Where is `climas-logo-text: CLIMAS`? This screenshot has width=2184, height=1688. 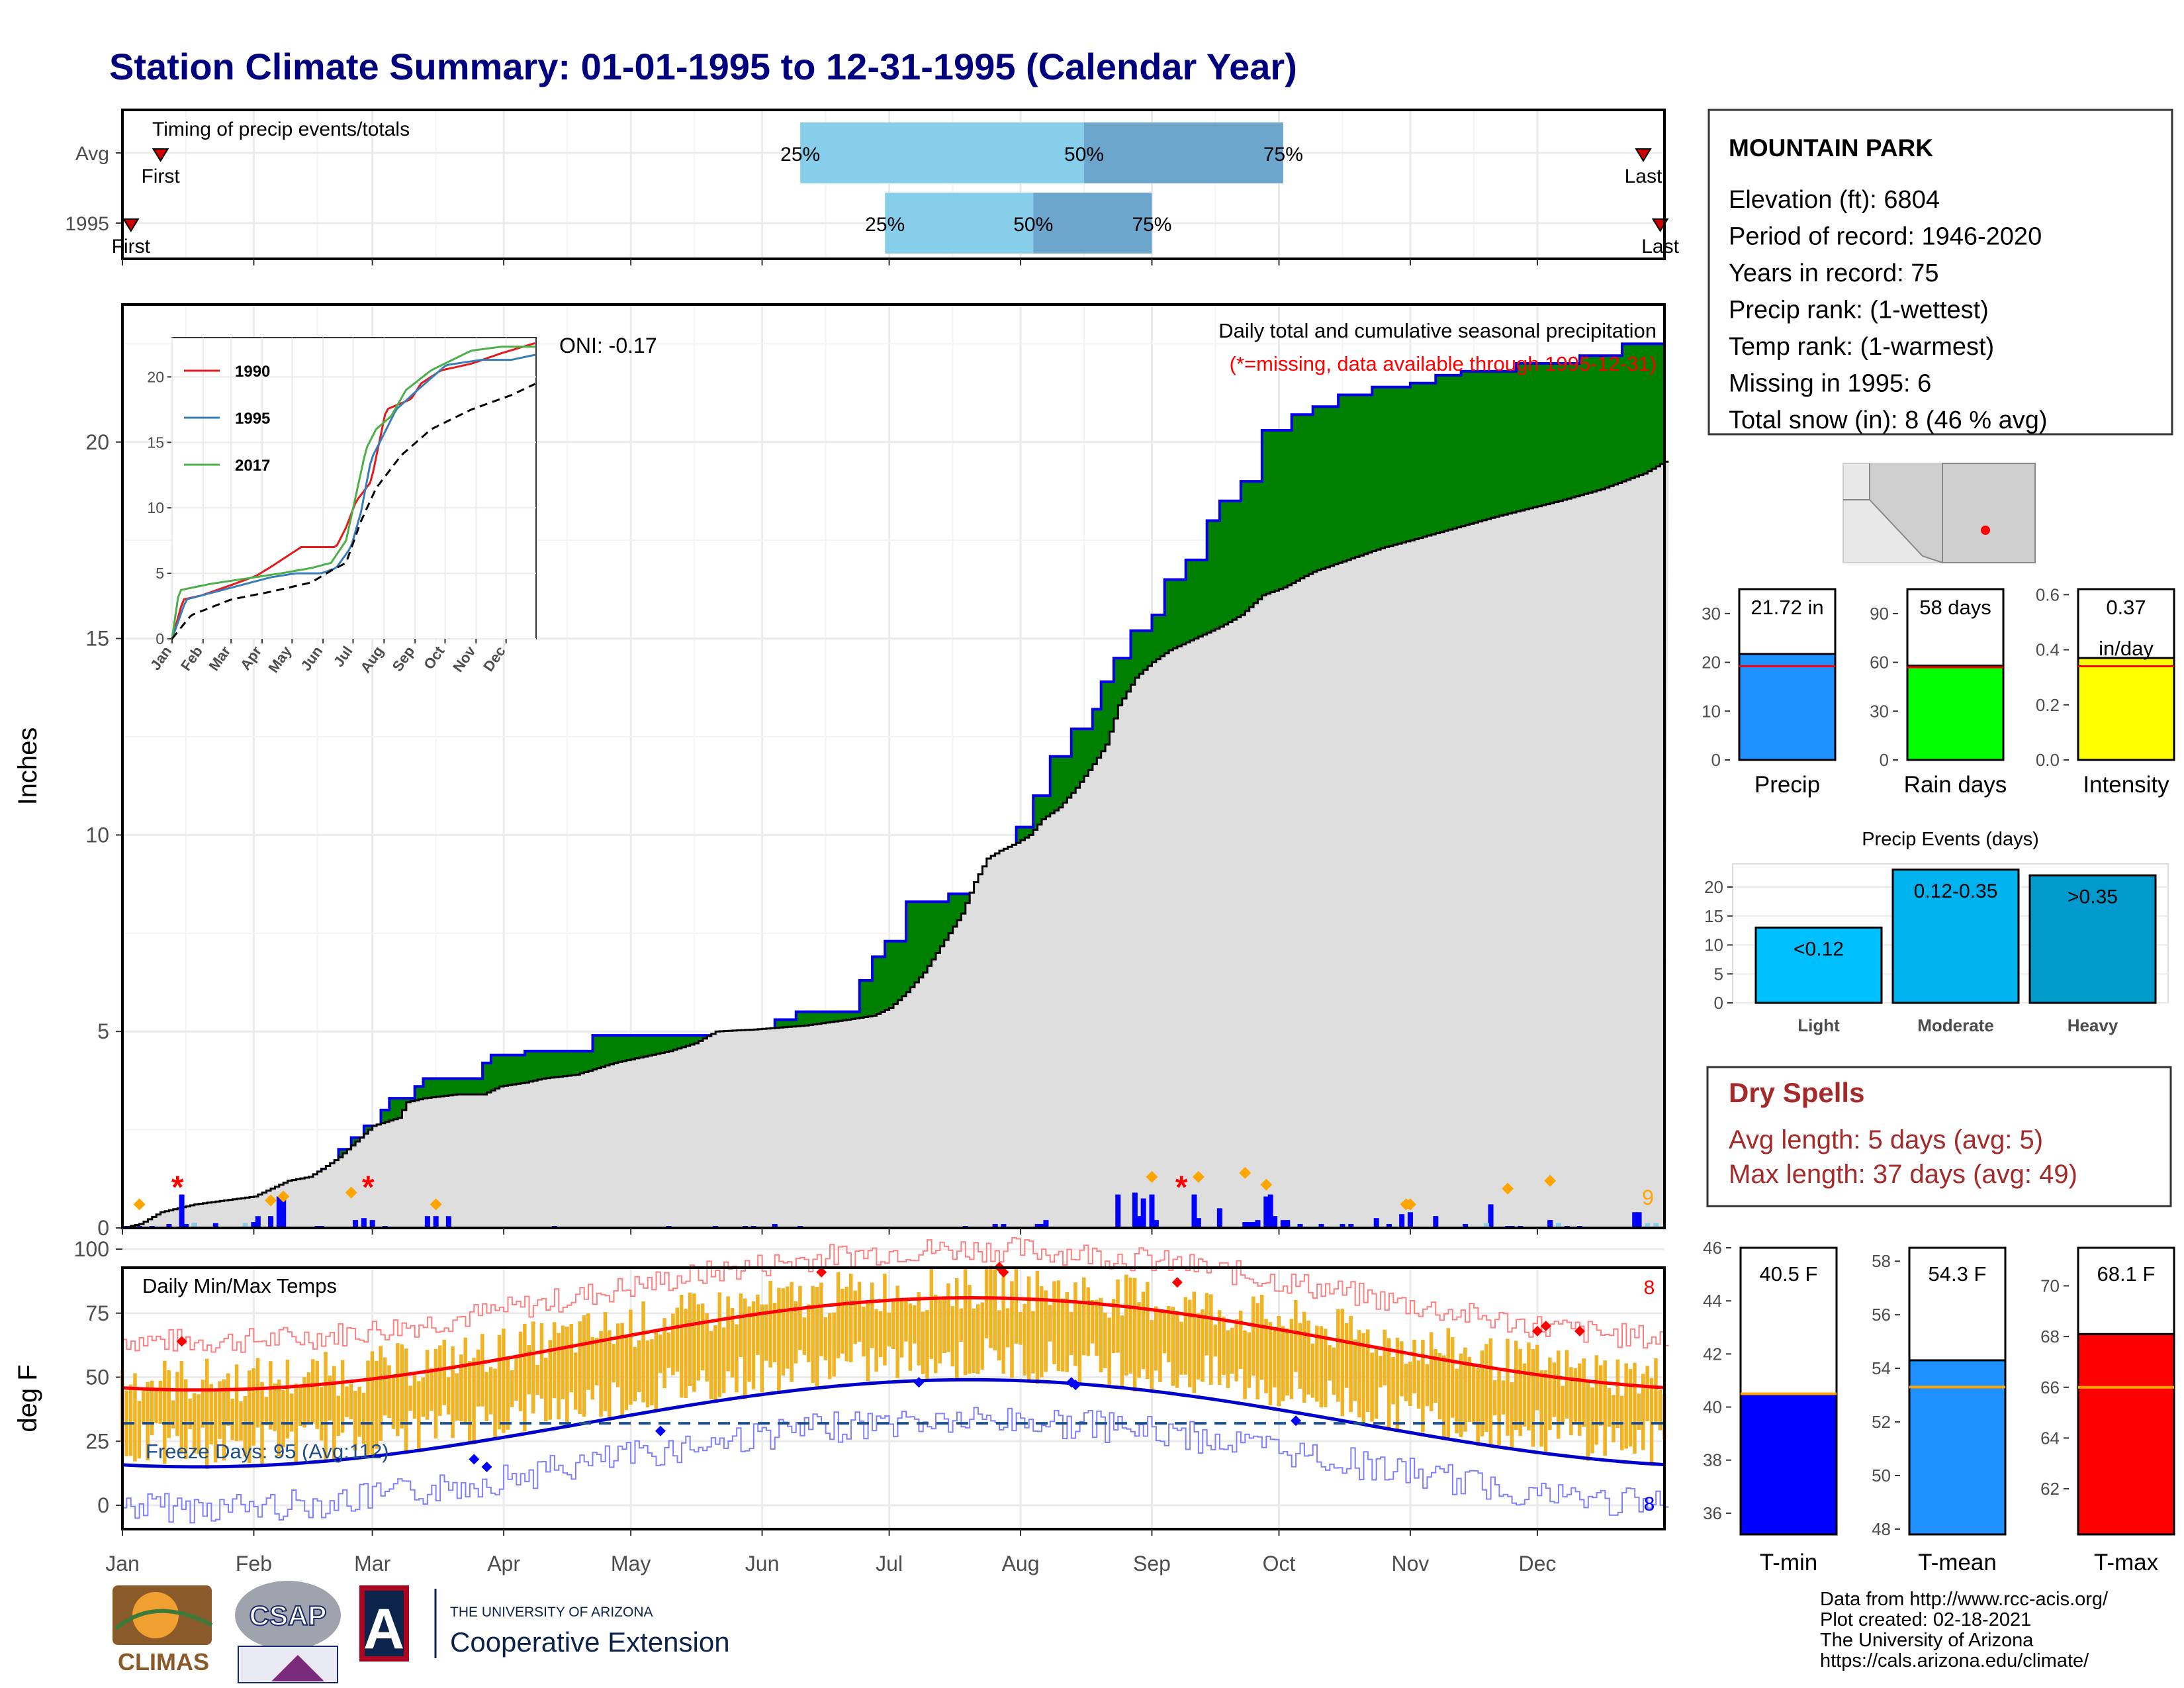
climas-logo-text: CLIMAS is located at coordinates (163, 1661).